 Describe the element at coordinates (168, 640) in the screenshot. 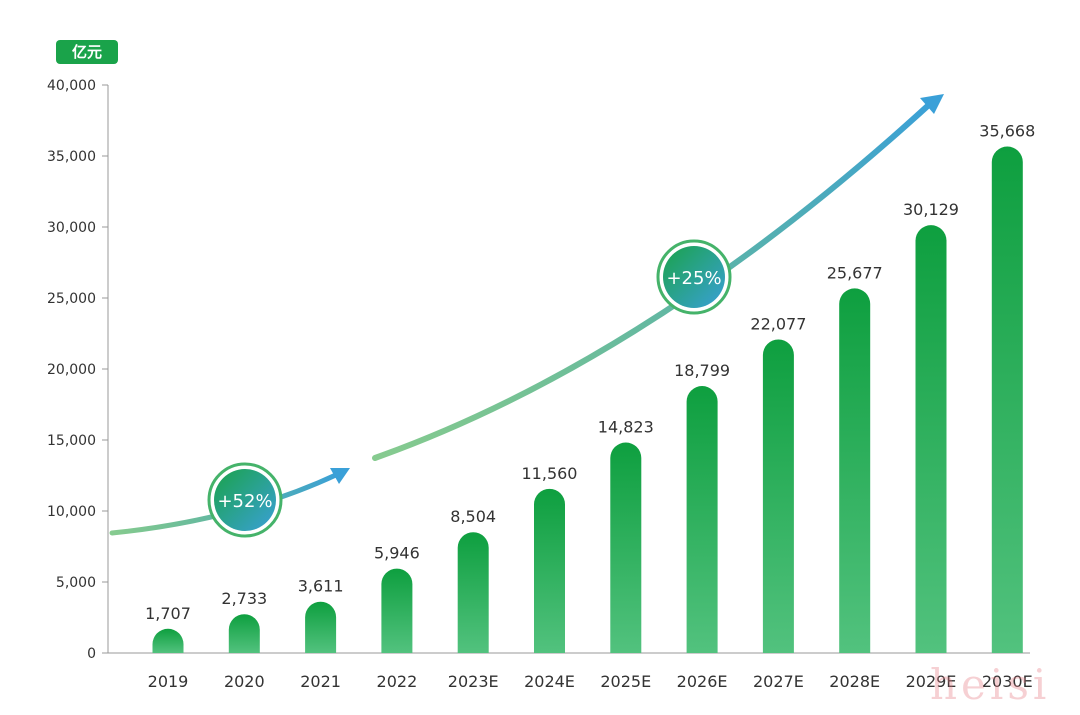

I see `bar-2019` at that location.